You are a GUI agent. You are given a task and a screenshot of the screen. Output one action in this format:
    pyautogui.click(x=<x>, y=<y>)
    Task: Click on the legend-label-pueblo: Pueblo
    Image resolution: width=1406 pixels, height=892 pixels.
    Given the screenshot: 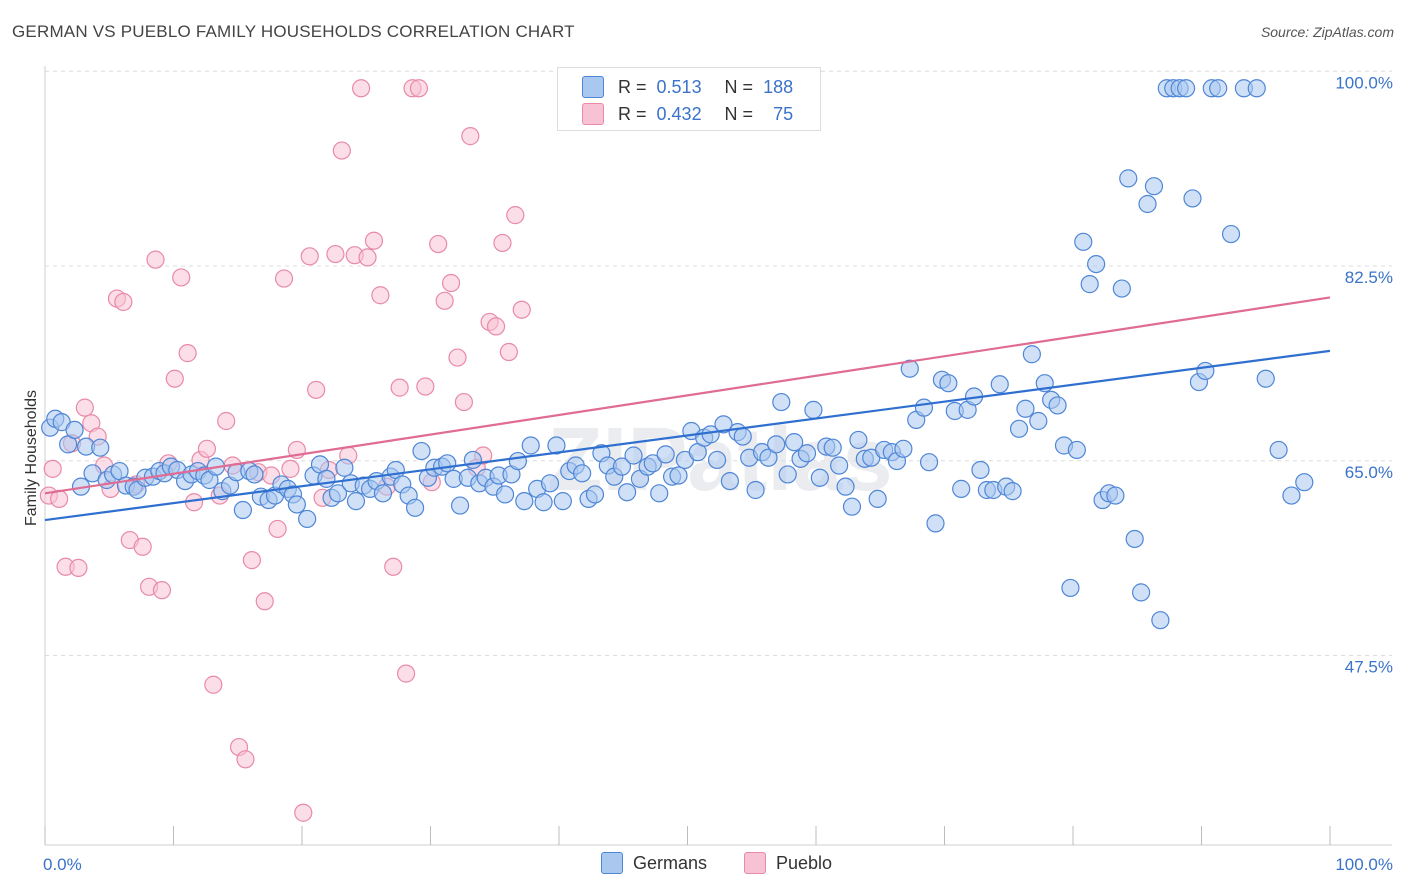 What is the action you would take?
    pyautogui.click(x=804, y=862)
    